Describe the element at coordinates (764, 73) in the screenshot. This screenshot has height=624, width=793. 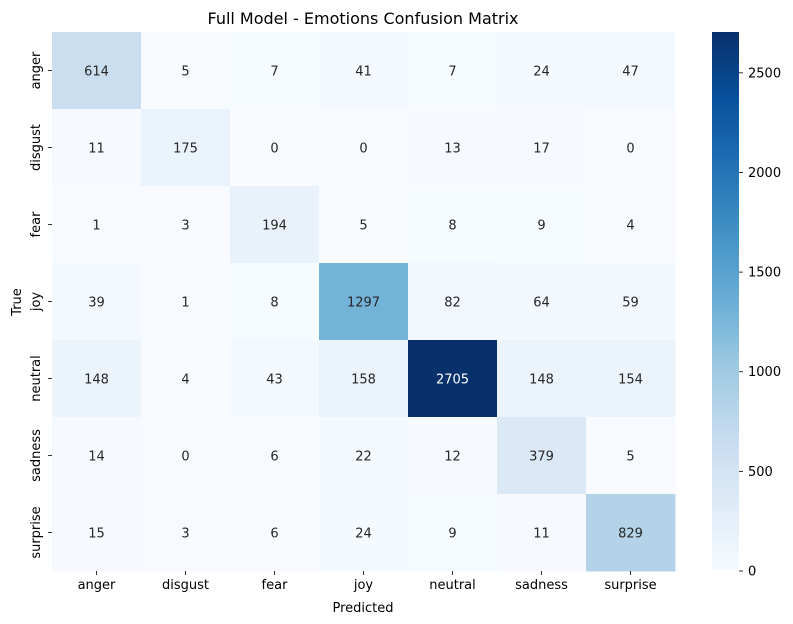
I see `colorbar-tick-label: 2500` at that location.